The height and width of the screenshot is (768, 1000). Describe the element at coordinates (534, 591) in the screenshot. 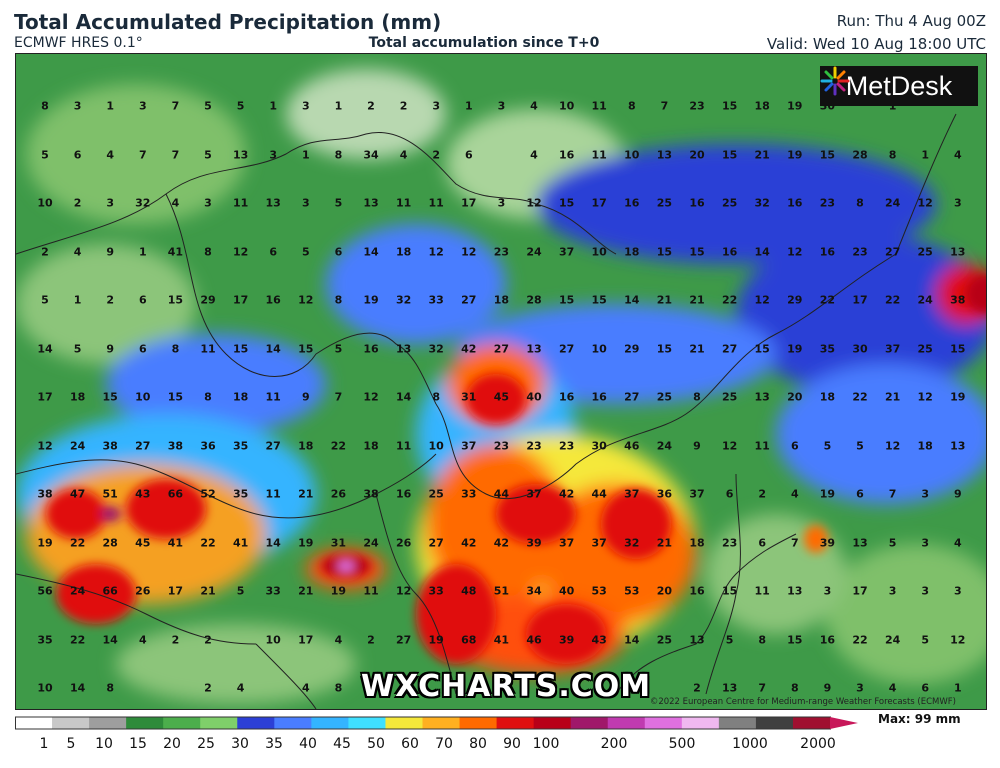

I see `grid-value: 34` at that location.